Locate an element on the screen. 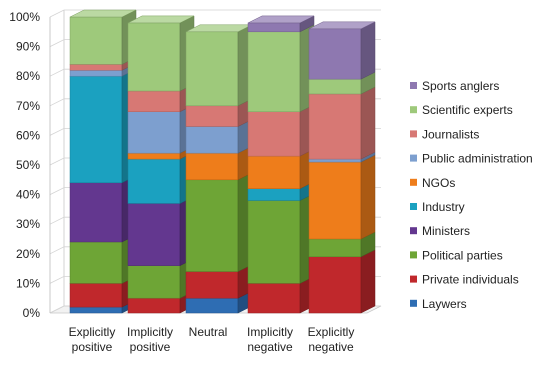  y-tick-label: 100% is located at coordinates (24, 17).